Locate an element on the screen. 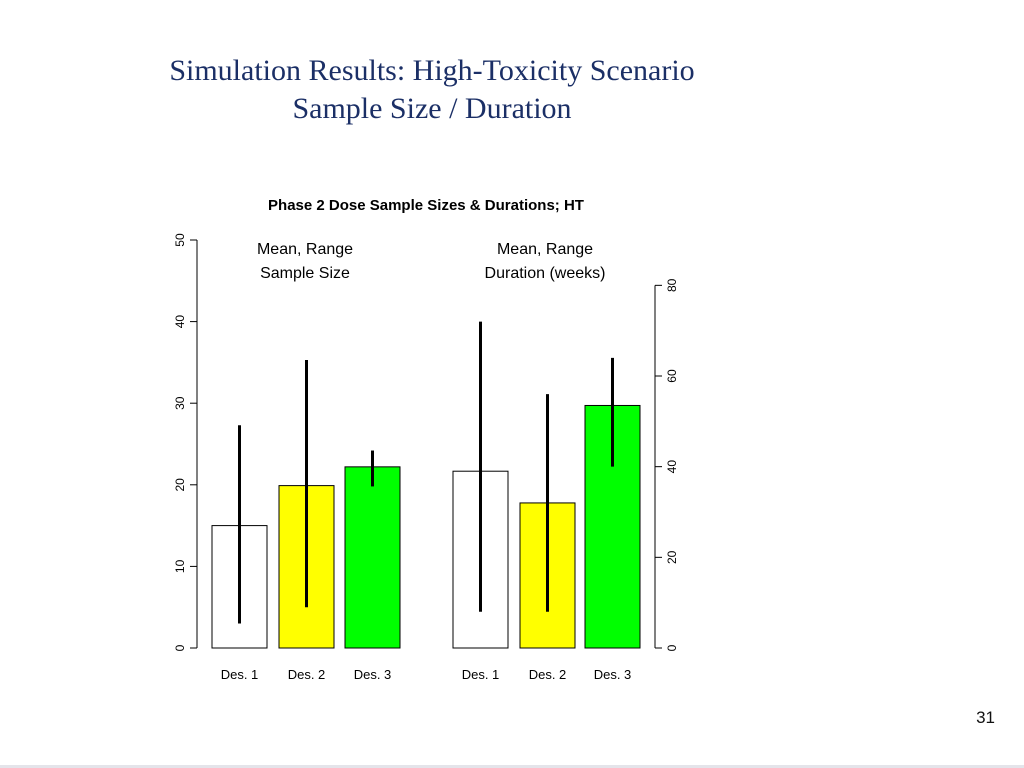 The height and width of the screenshot is (768, 1024). y-tick-label: 10 is located at coordinates (180, 566).